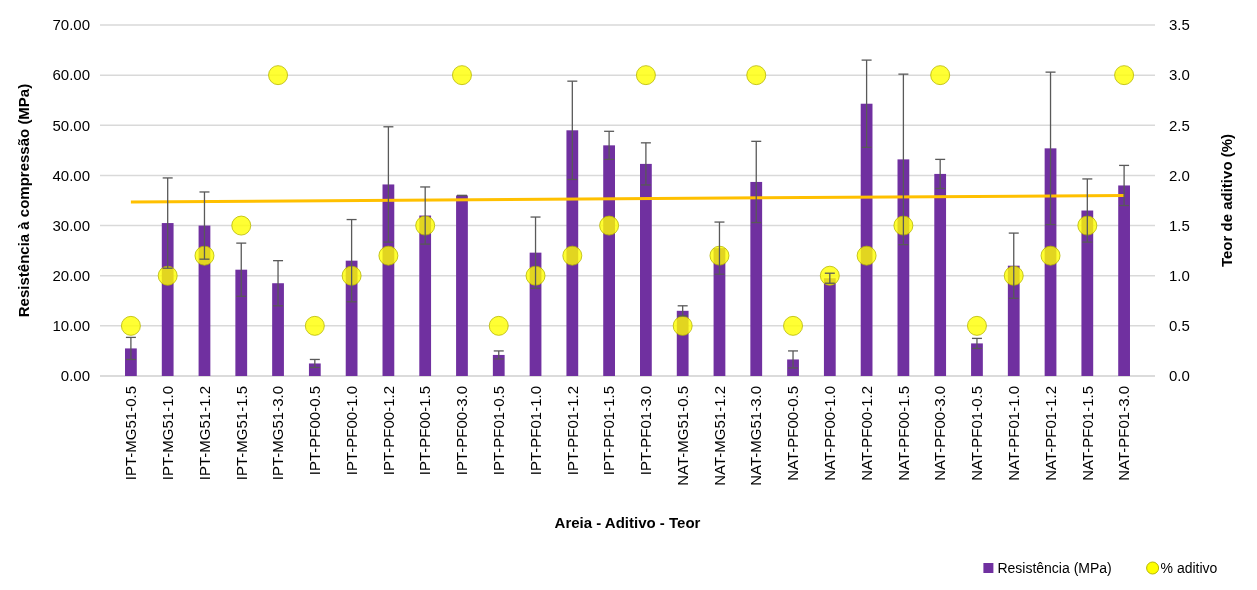 The height and width of the screenshot is (590, 1257). Describe the element at coordinates (1124, 433) in the screenshot. I see `x-tick-label: NAT-PF01-3.0` at that location.